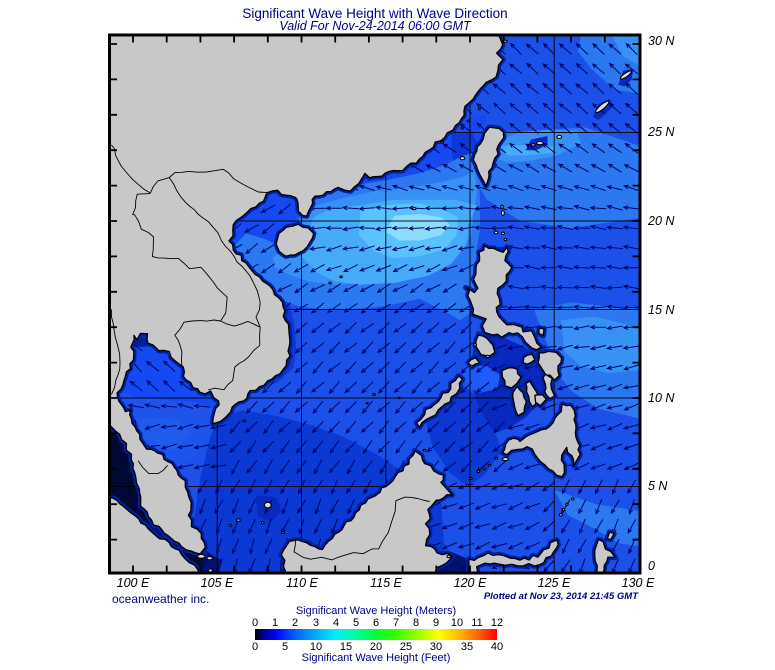 Image resolution: width=775 pixels, height=670 pixels. Describe the element at coordinates (376, 647) in the screenshot. I see `svg-text: 20` at that location.